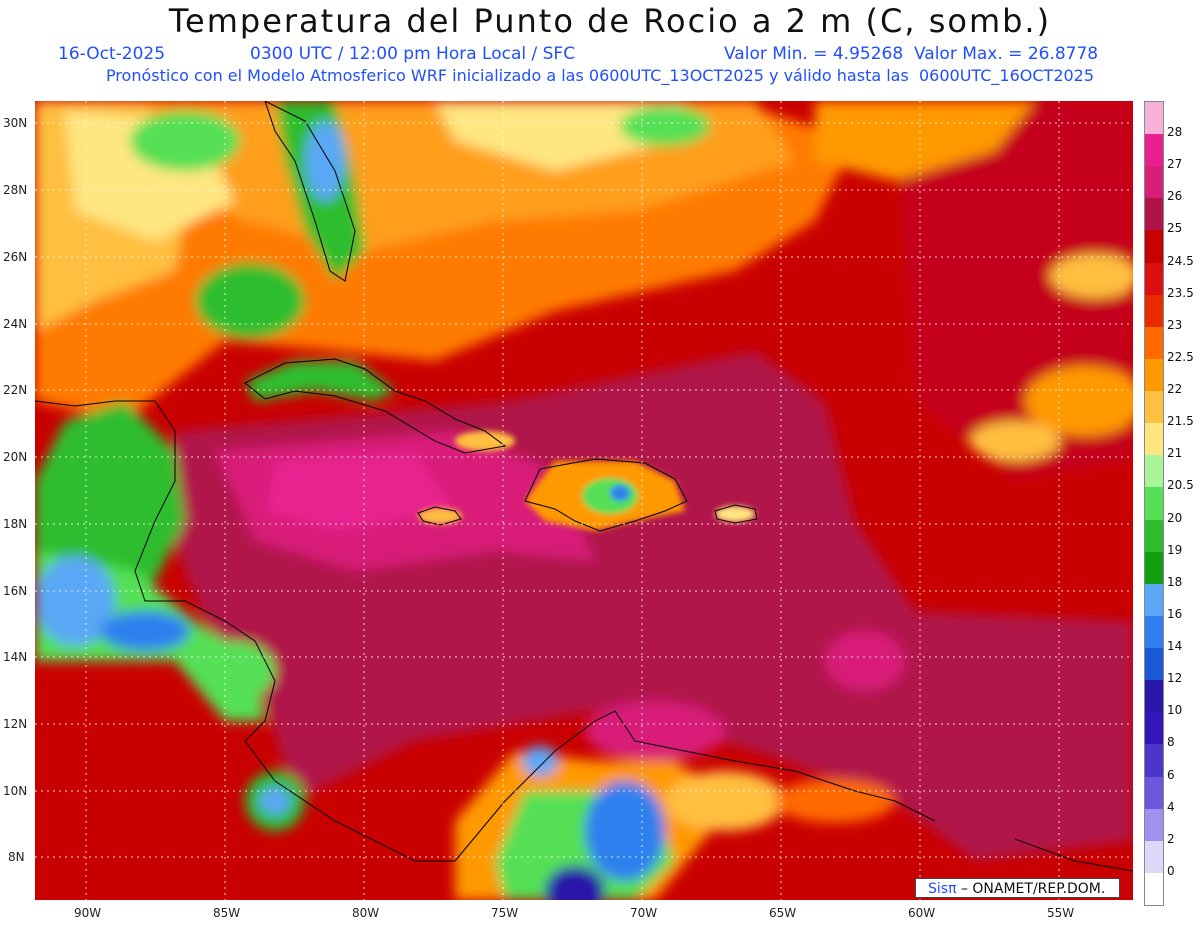 The height and width of the screenshot is (927, 1200). Describe the element at coordinates (922, 913) in the screenshot. I see `lon-label-60w: 60W` at that location.